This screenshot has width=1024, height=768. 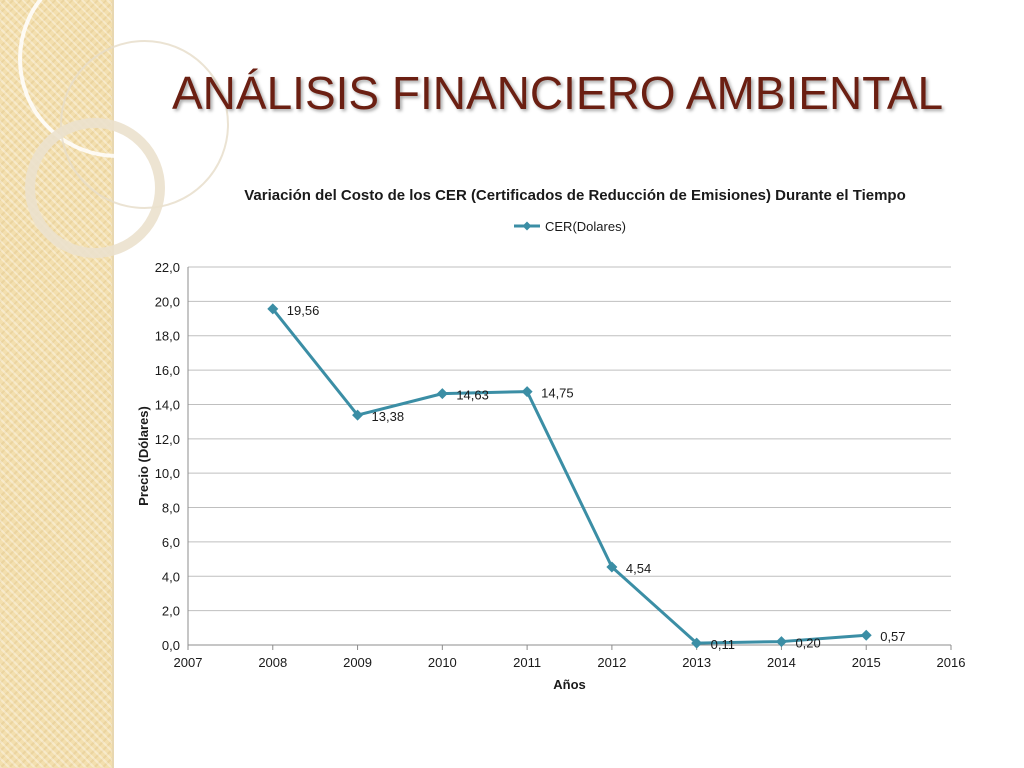 I want to click on decorative-ring, so click(x=95, y=188).